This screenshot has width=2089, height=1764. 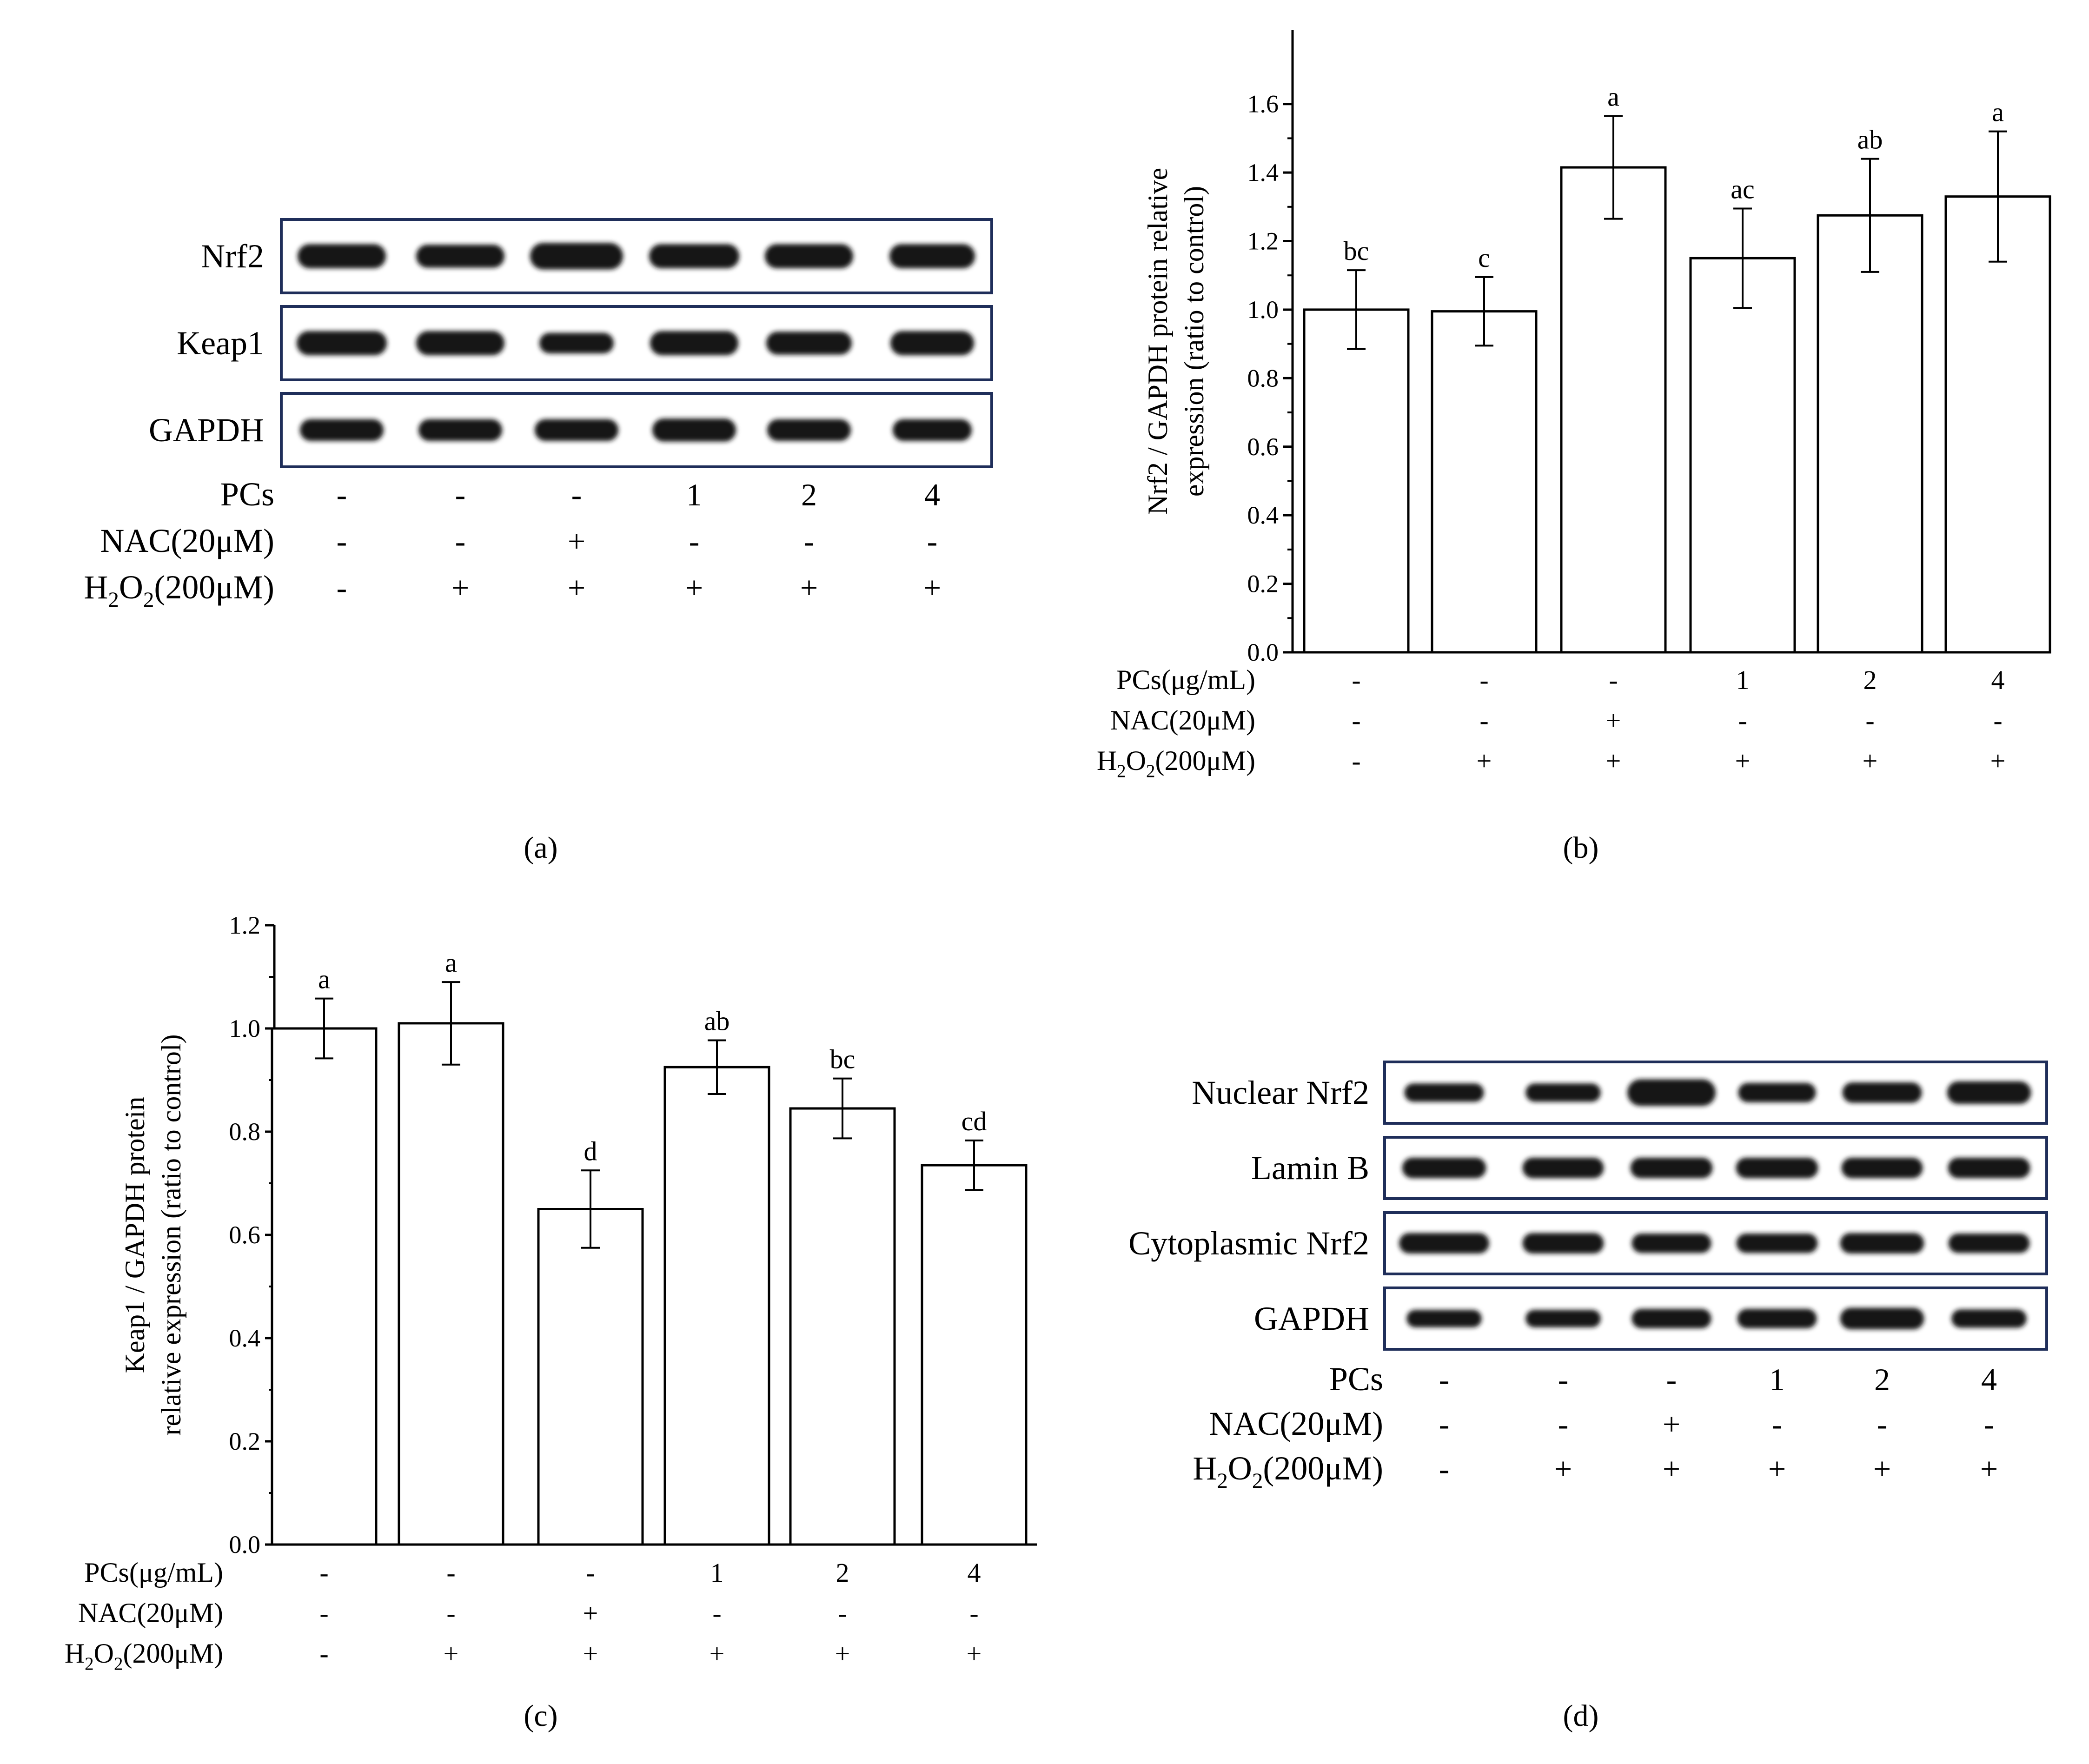 I want to click on y-tick-label: 0.2, so click(x=1263, y=584).